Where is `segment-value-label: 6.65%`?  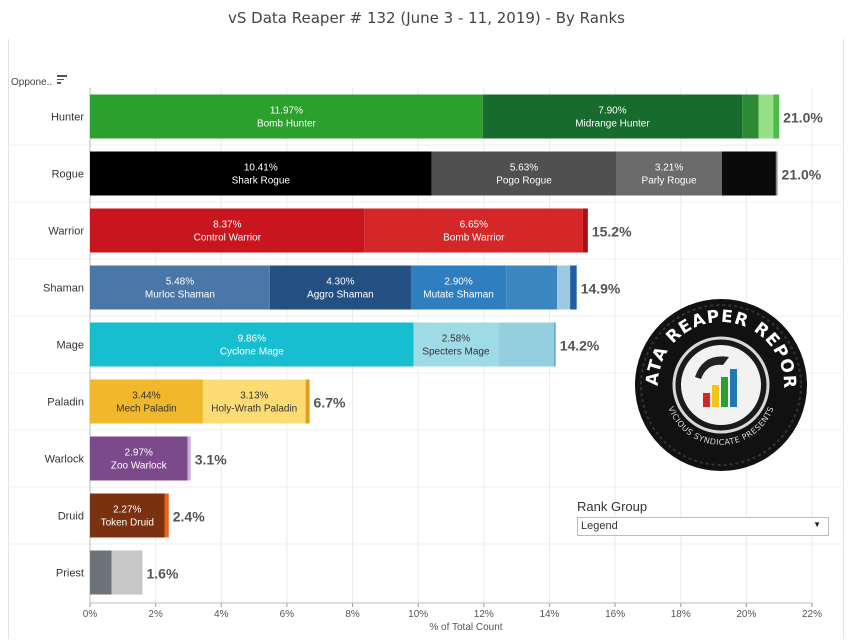
segment-value-label: 6.65% is located at coordinates (474, 225).